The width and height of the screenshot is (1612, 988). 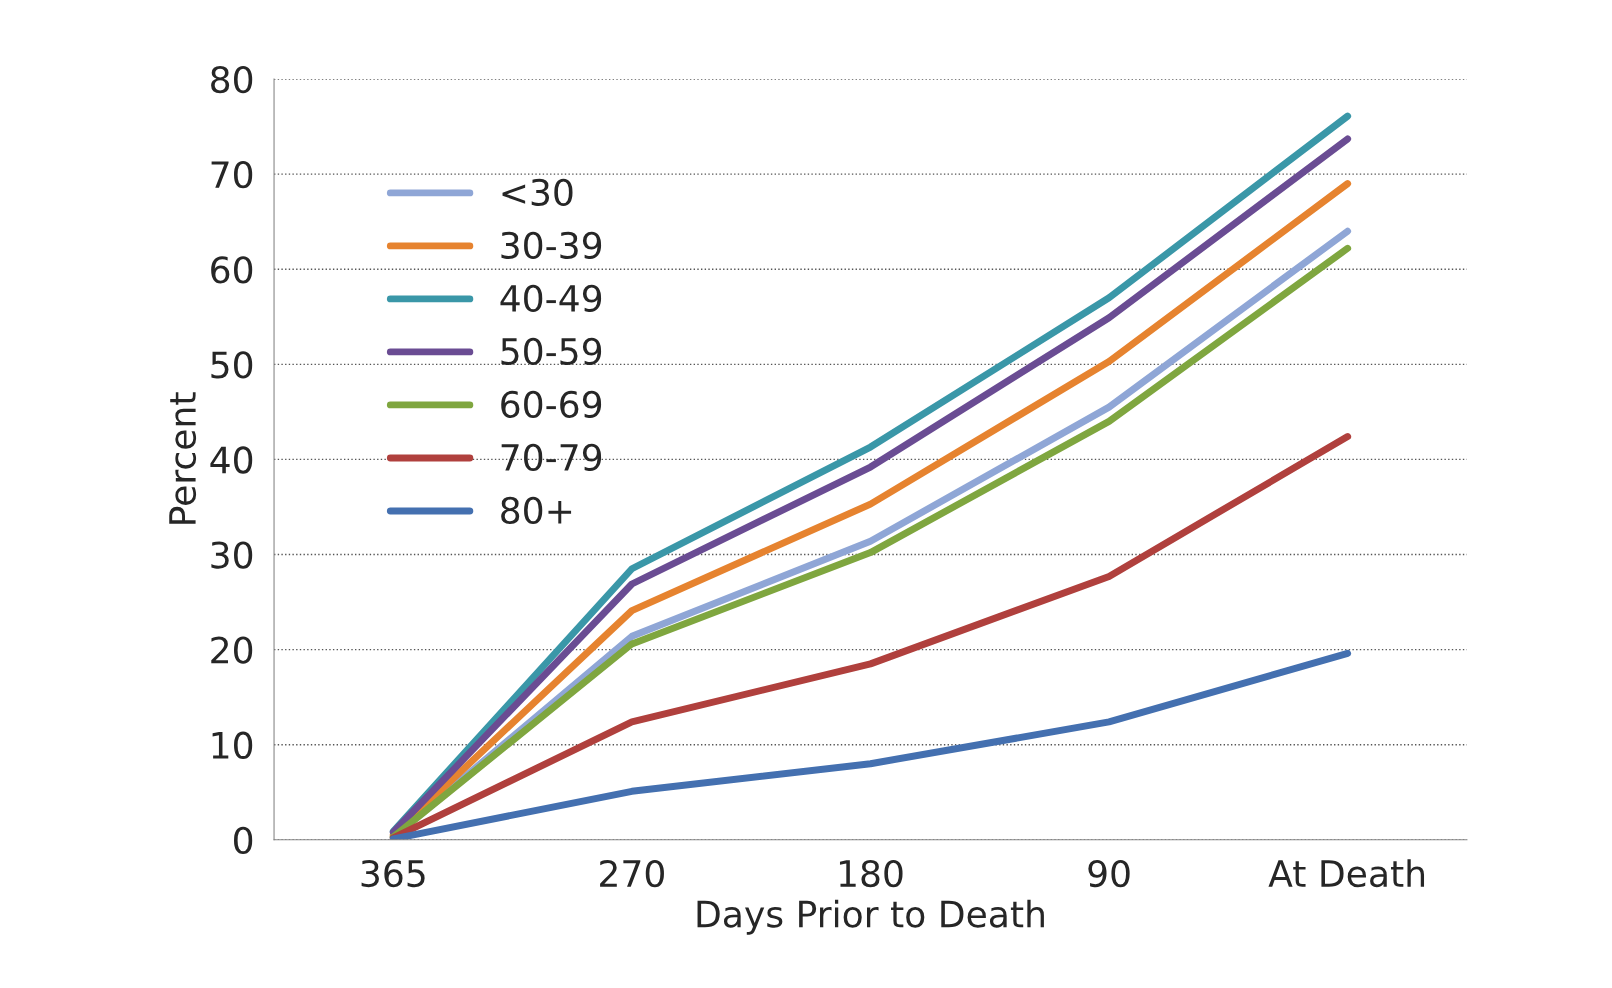 What do you see at coordinates (536, 510) in the screenshot?
I see `legend-label: 80+` at bounding box center [536, 510].